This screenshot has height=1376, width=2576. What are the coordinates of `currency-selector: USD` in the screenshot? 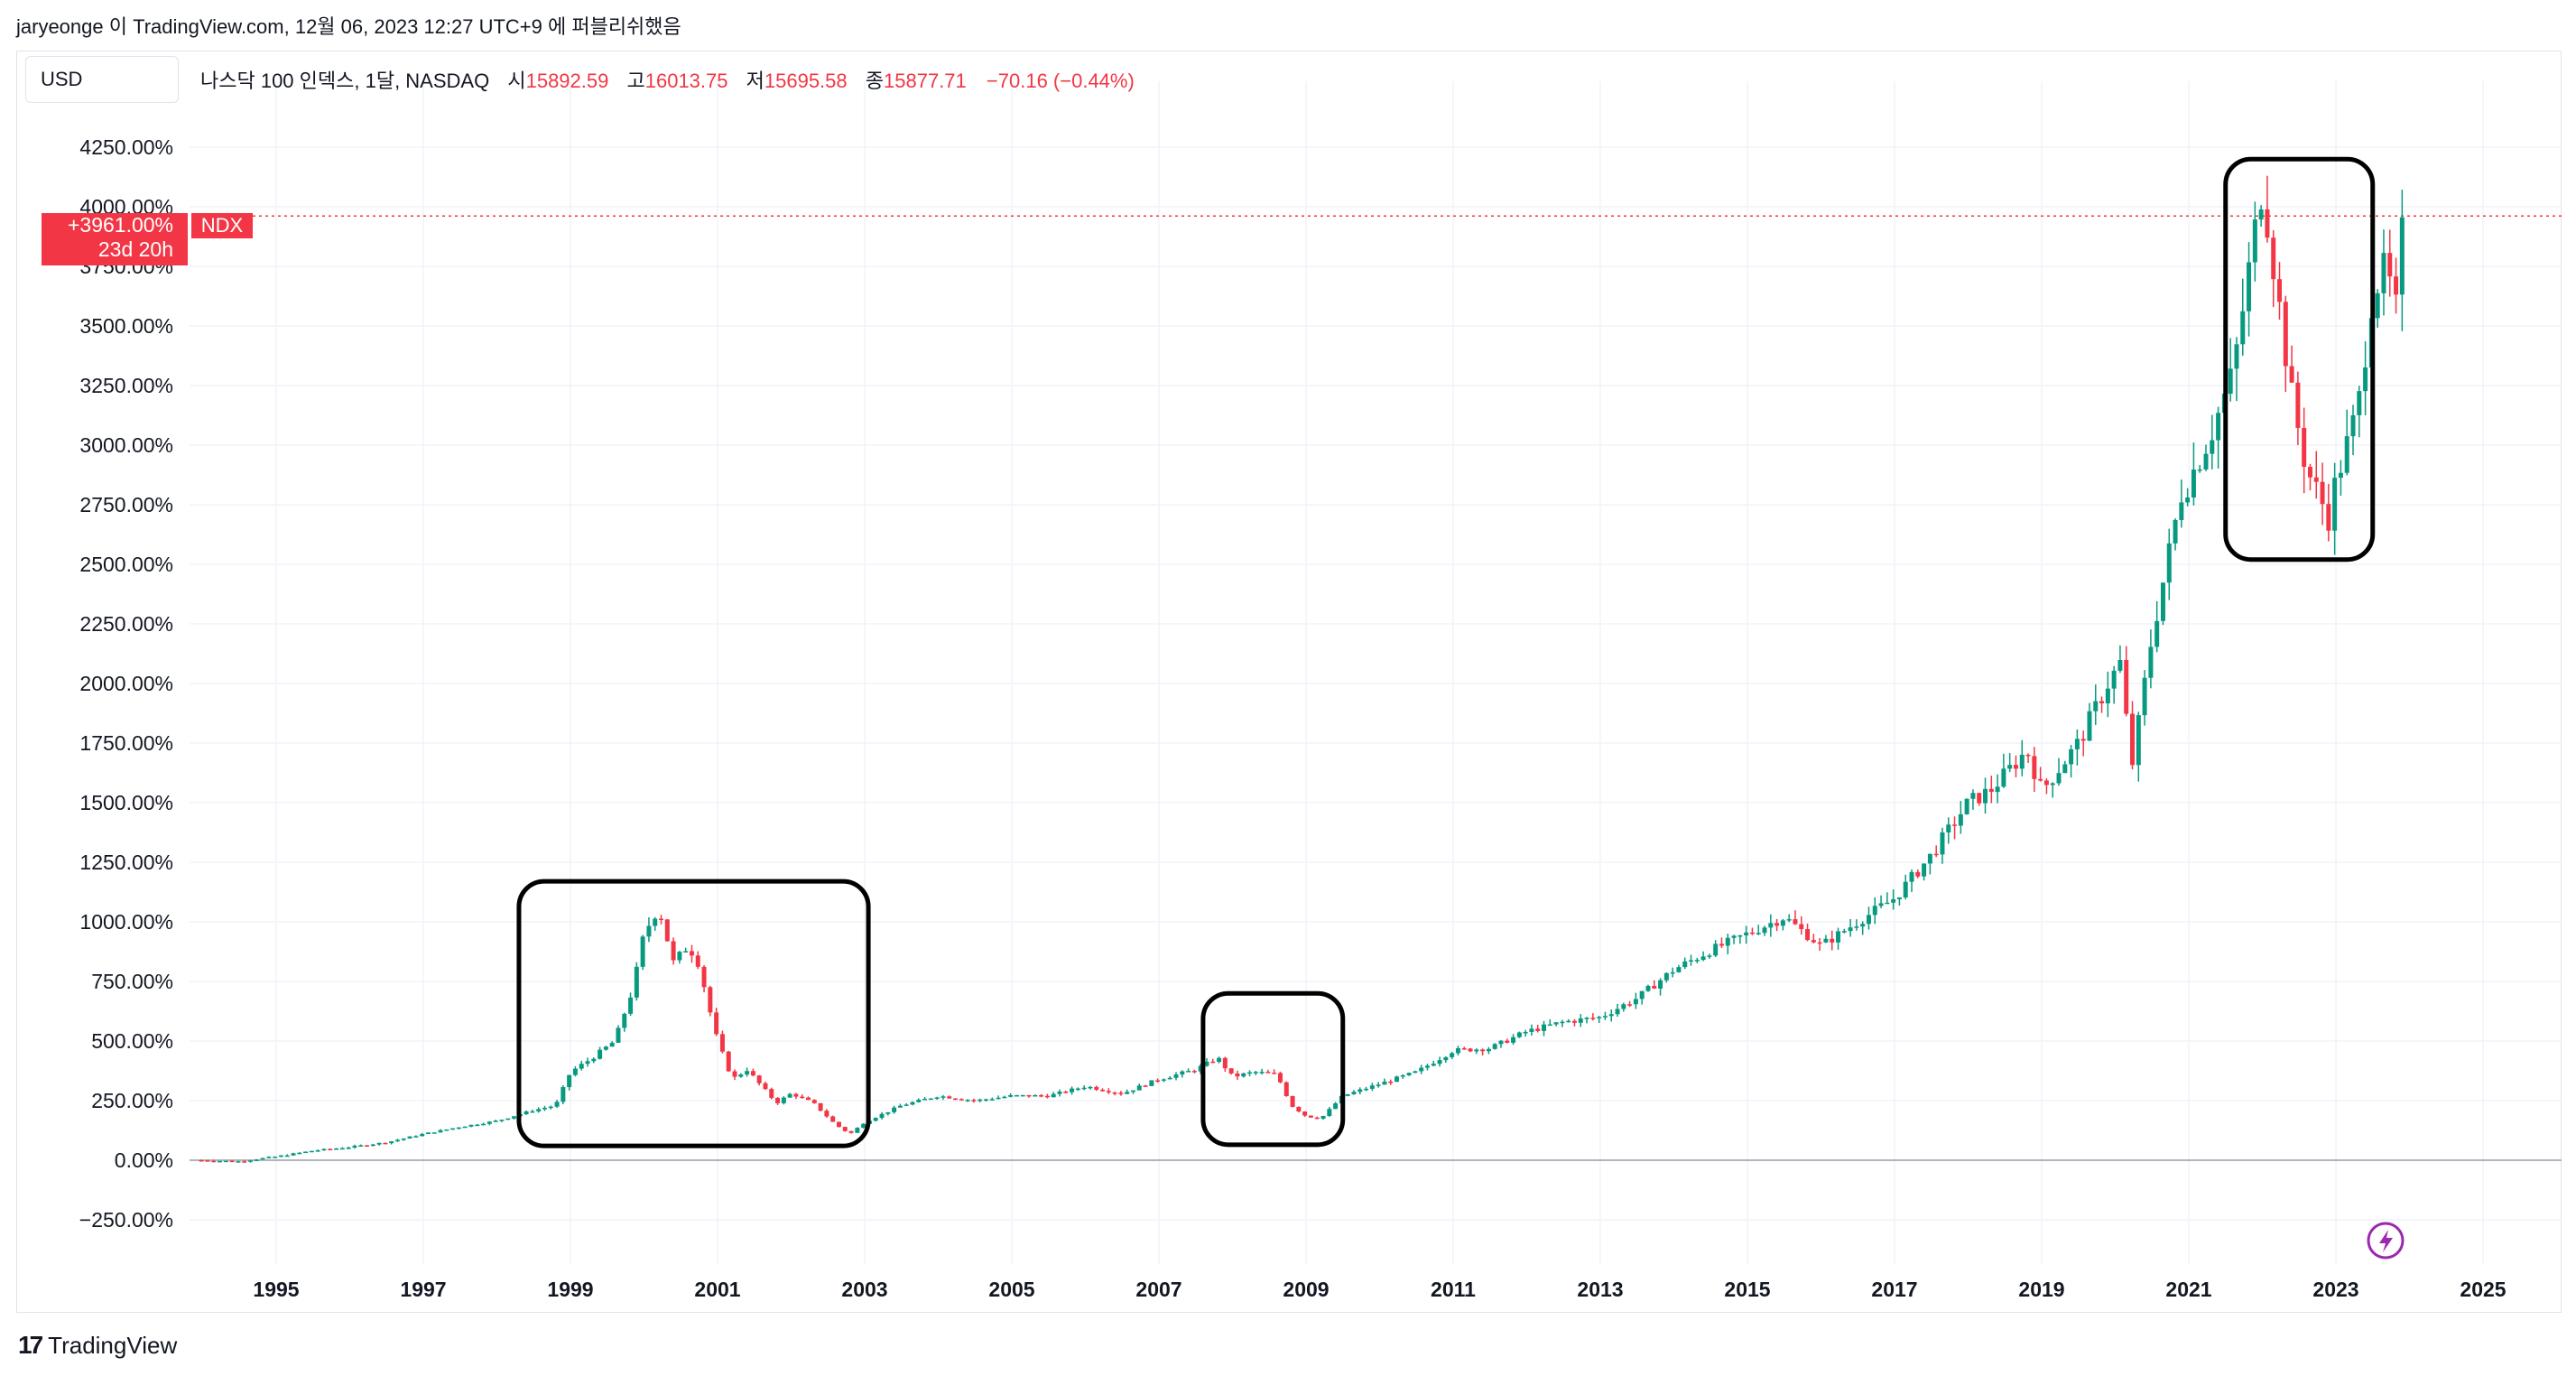 It's located at (102, 79).